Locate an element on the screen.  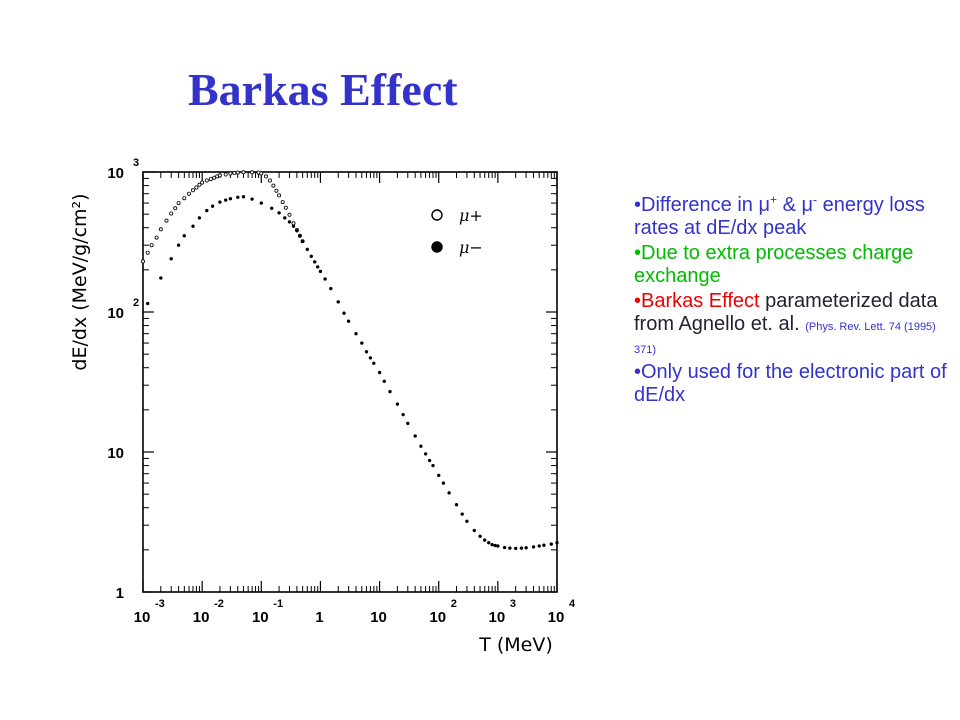
x-tick-label-exponent: 4 is located at coordinates (572, 604).